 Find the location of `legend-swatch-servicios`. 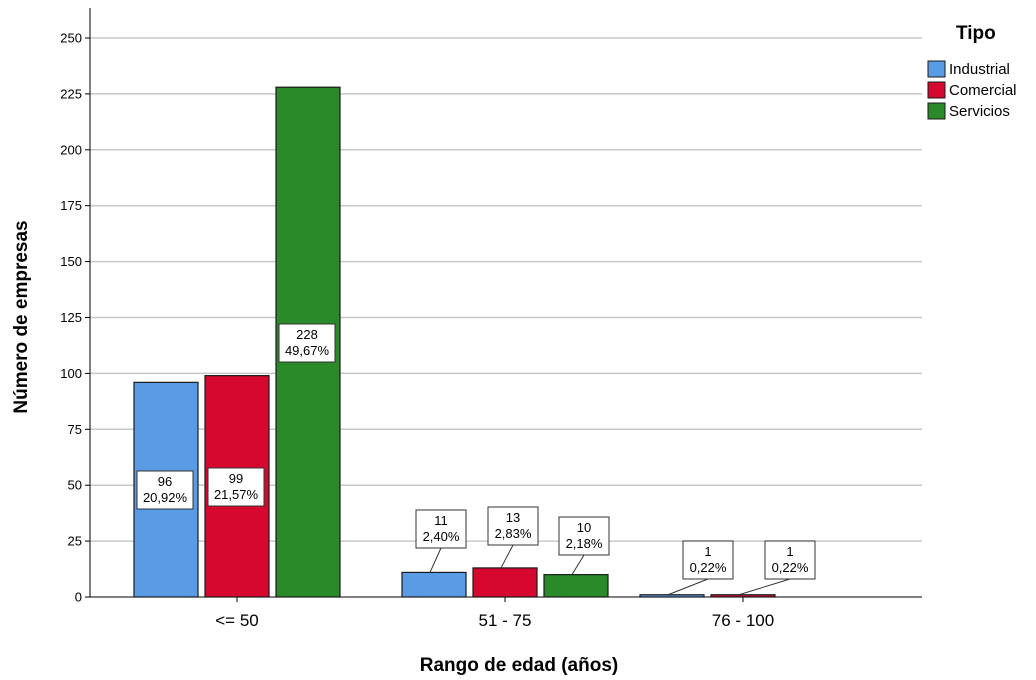

legend-swatch-servicios is located at coordinates (936, 111).